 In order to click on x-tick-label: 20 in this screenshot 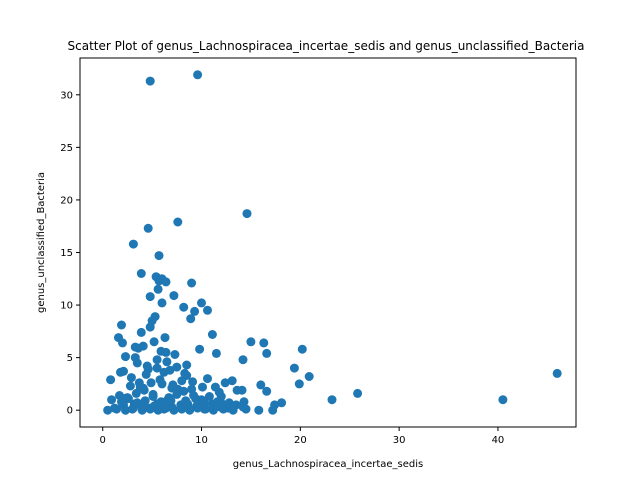, I will do `click(300, 440)`.